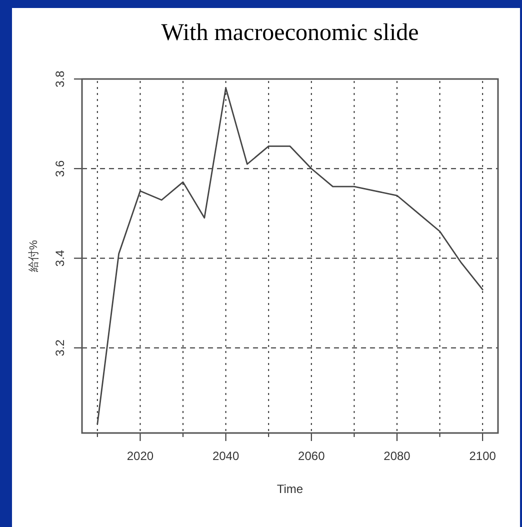 Image resolution: width=522 pixels, height=527 pixels. What do you see at coordinates (60, 258) in the screenshot?
I see `y-tick-label: 3.4` at bounding box center [60, 258].